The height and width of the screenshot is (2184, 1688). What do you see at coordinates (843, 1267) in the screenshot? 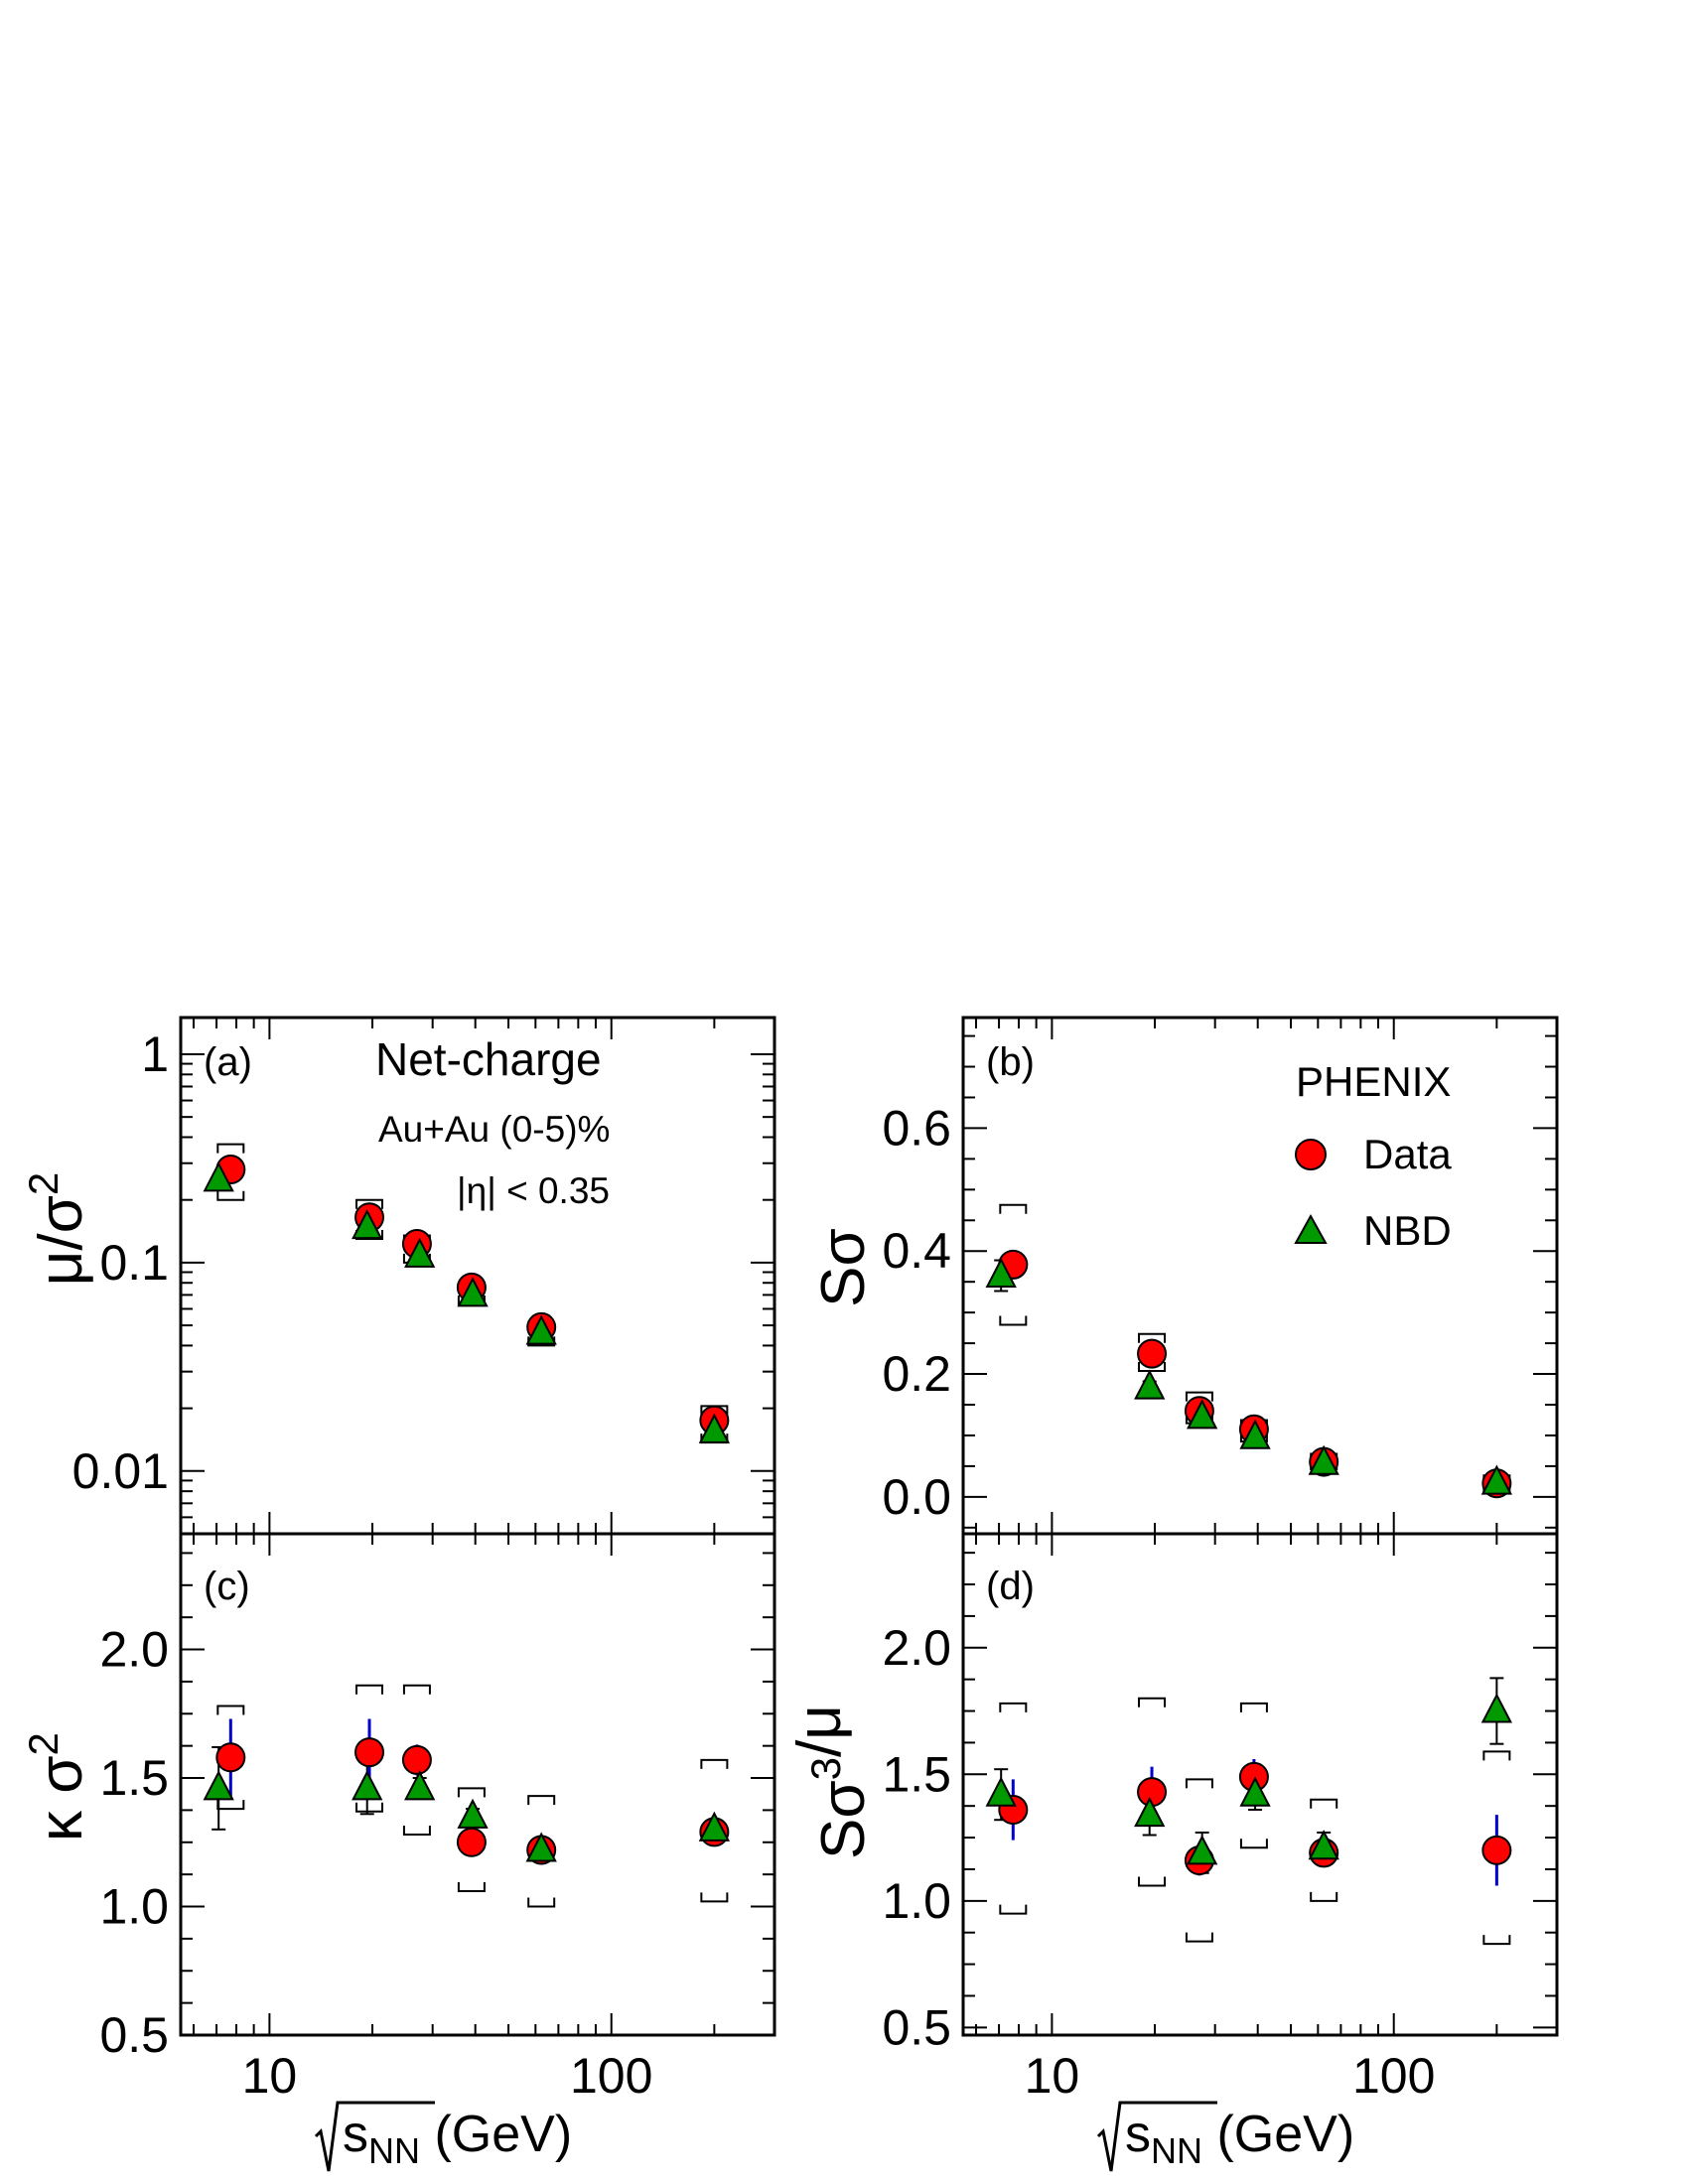
I see `y-axis-title: Sσ` at bounding box center [843, 1267].